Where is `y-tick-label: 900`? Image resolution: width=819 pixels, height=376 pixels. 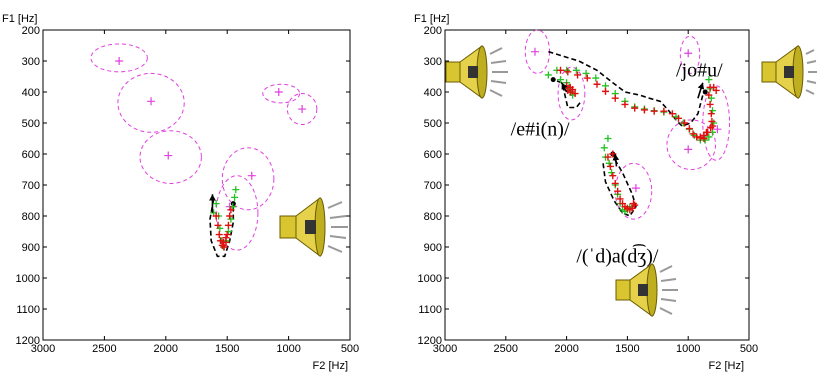 y-tick-label: 900 is located at coordinates (31, 248).